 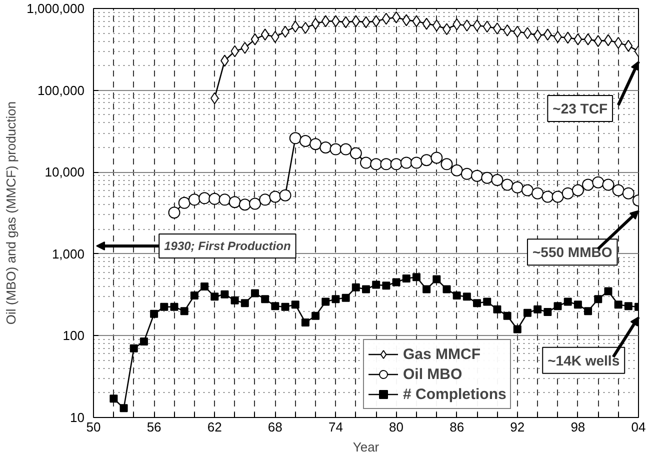 What do you see at coordinates (61, 90) in the screenshot?
I see `y-tick-label: 100,000` at bounding box center [61, 90].